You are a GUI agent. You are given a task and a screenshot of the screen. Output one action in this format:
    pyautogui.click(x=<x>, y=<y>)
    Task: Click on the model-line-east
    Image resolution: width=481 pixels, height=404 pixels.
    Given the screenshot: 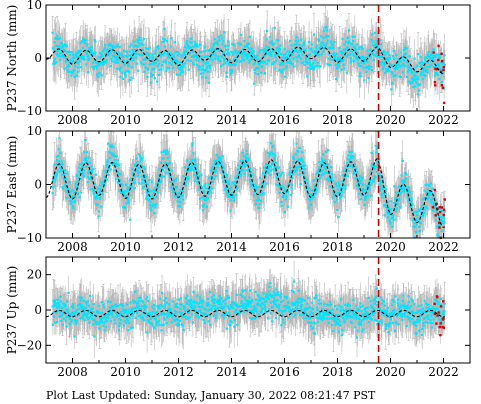 What is the action you would take?
    pyautogui.click(x=245, y=193)
    